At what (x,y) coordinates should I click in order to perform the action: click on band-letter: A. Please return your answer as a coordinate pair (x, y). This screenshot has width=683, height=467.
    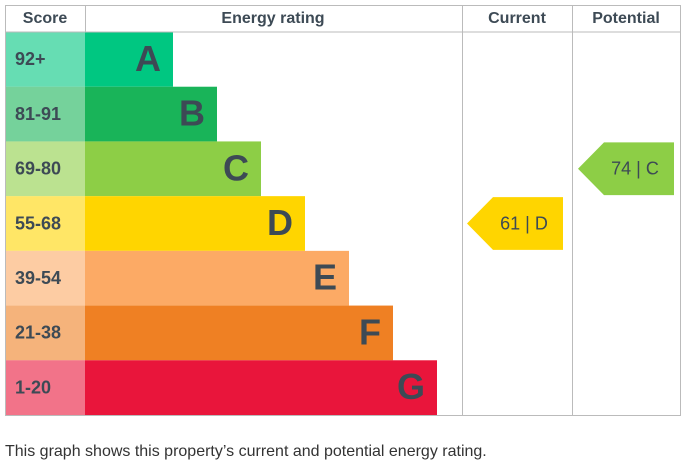
    Looking at the image, I should click on (148, 58).